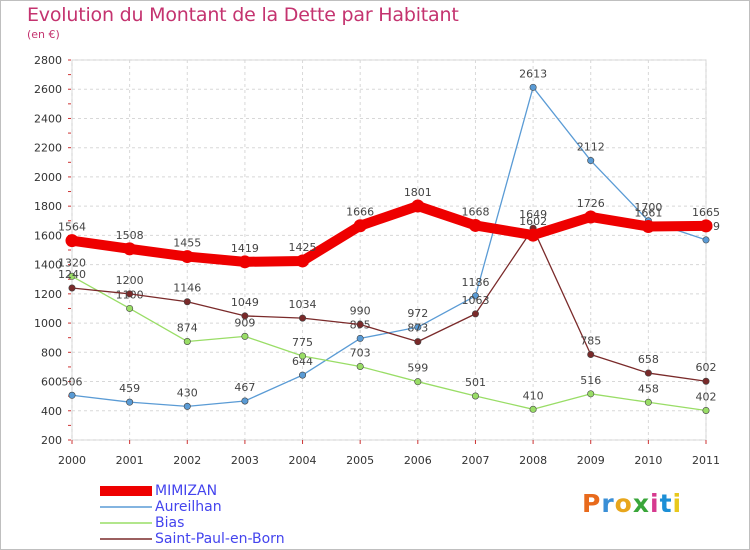 The height and width of the screenshot is (550, 750). What do you see at coordinates (48, 323) in the screenshot?
I see `y-tick-label: 1000` at bounding box center [48, 323].